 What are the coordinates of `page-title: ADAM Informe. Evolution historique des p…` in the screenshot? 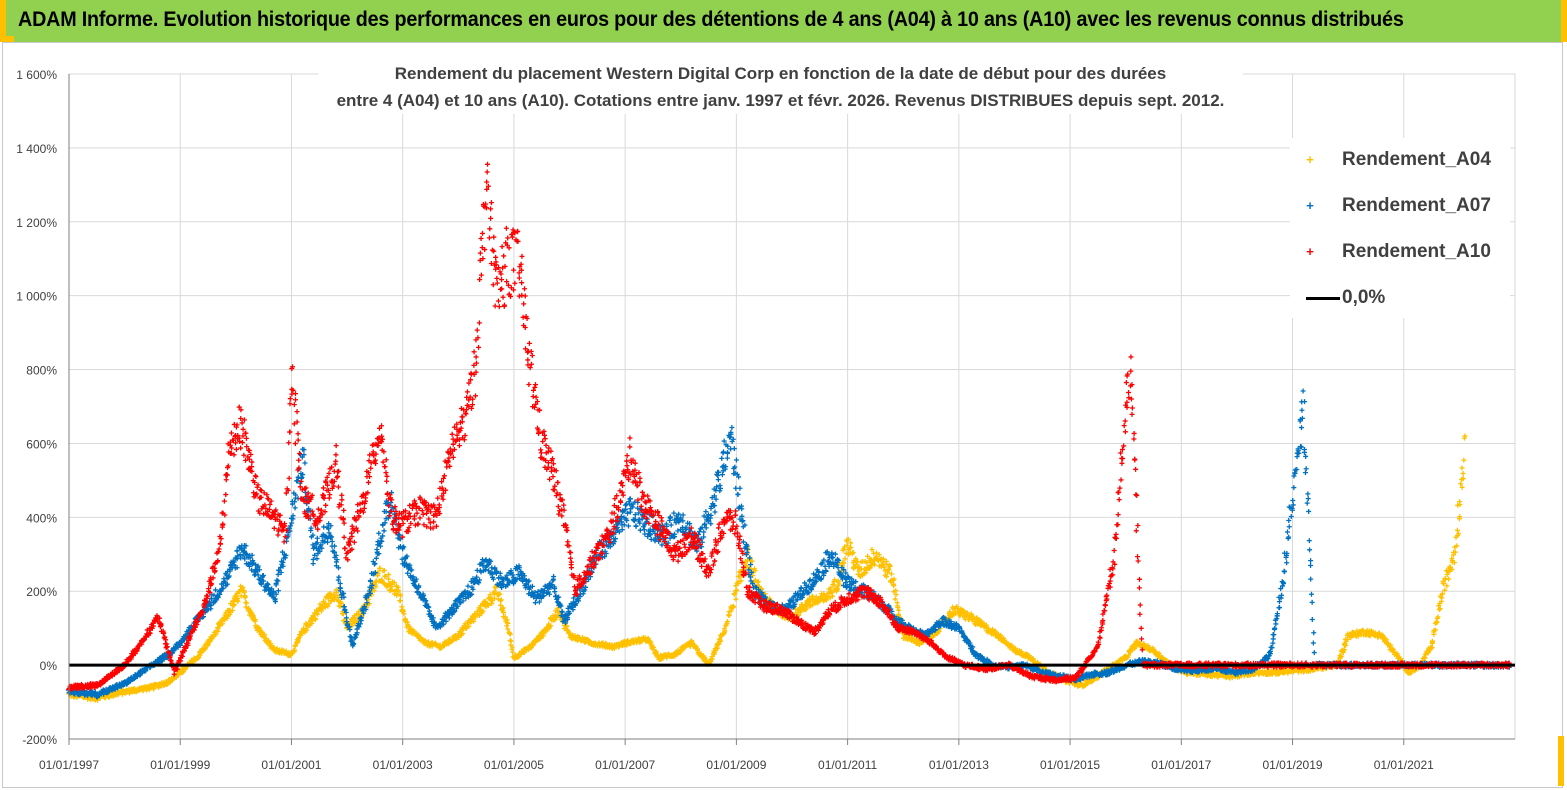 It's located at (711, 19).